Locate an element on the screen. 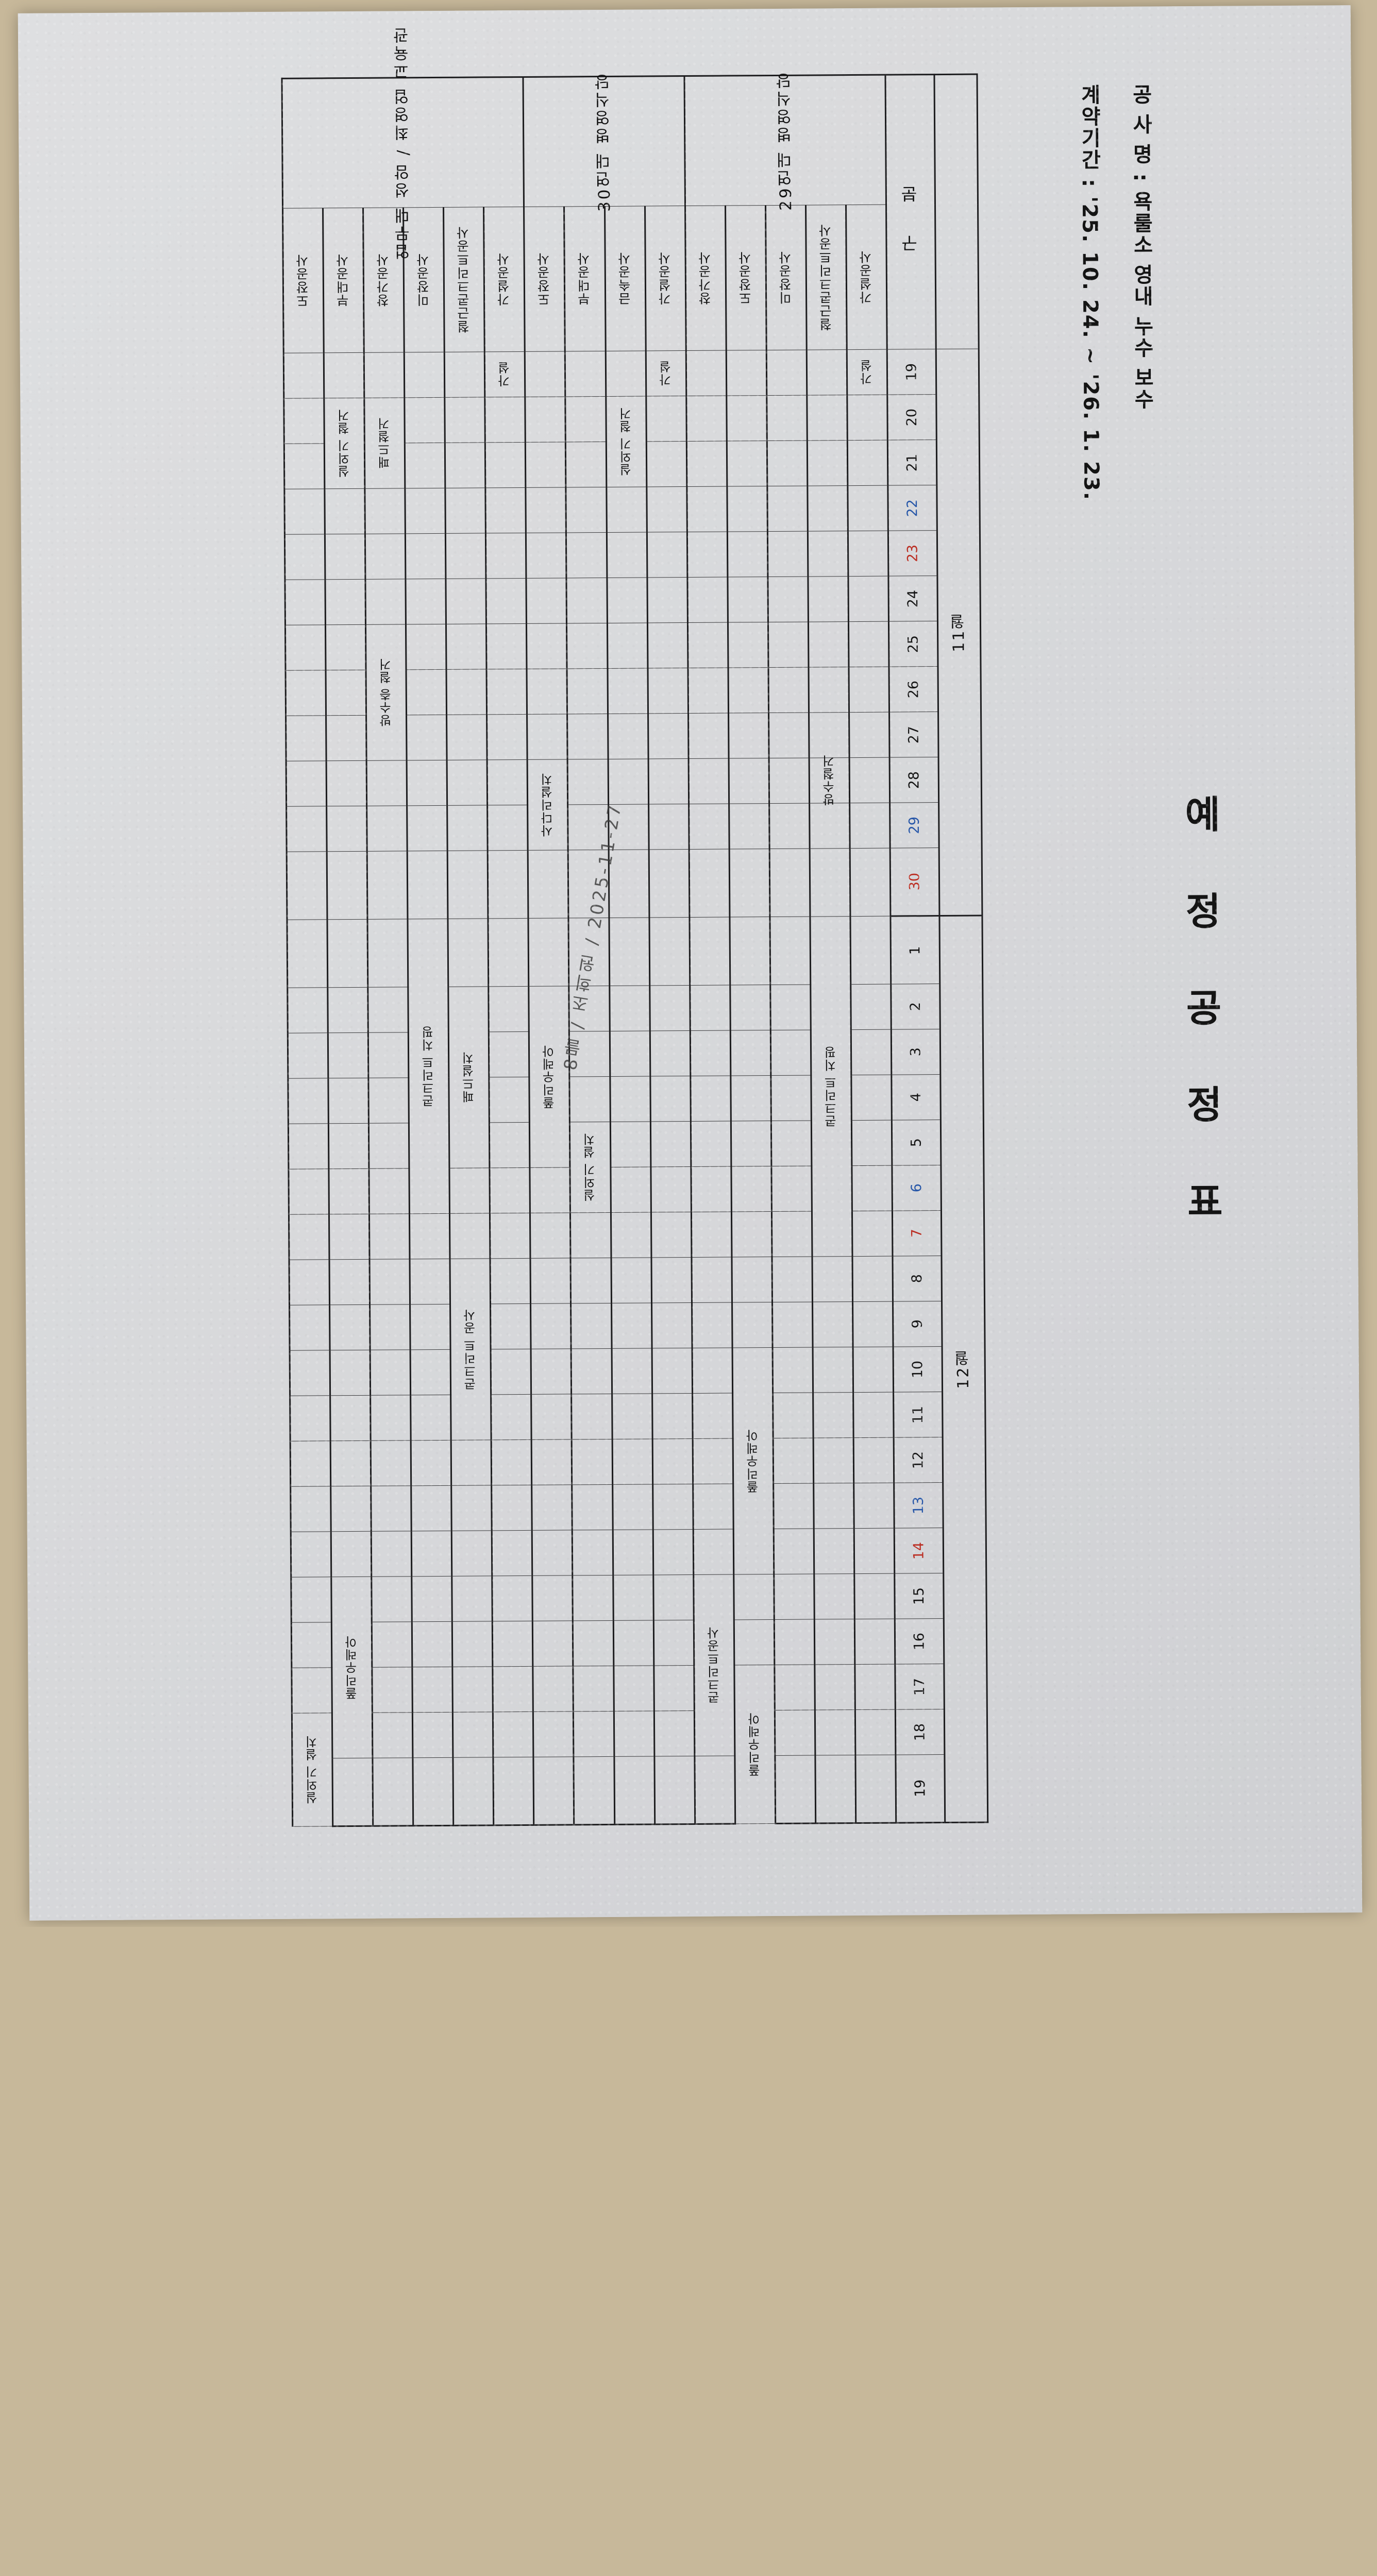 Image resolution: width=1377 pixels, height=2576 pixels. task-bar: 패드설치 is located at coordinates (469, 1077).